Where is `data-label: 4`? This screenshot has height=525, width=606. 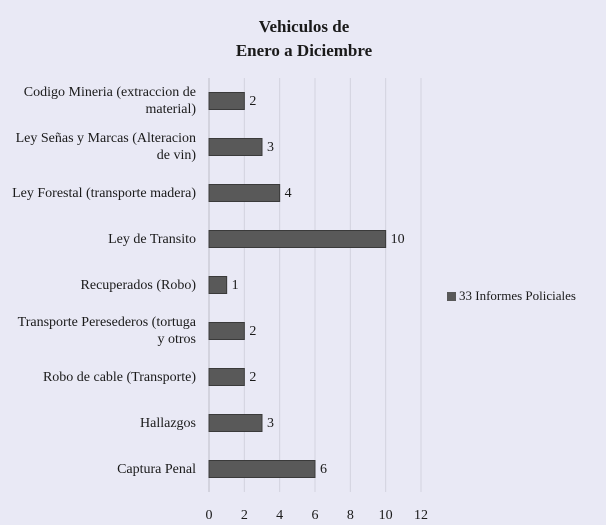
data-label: 4 is located at coordinates (288, 193).